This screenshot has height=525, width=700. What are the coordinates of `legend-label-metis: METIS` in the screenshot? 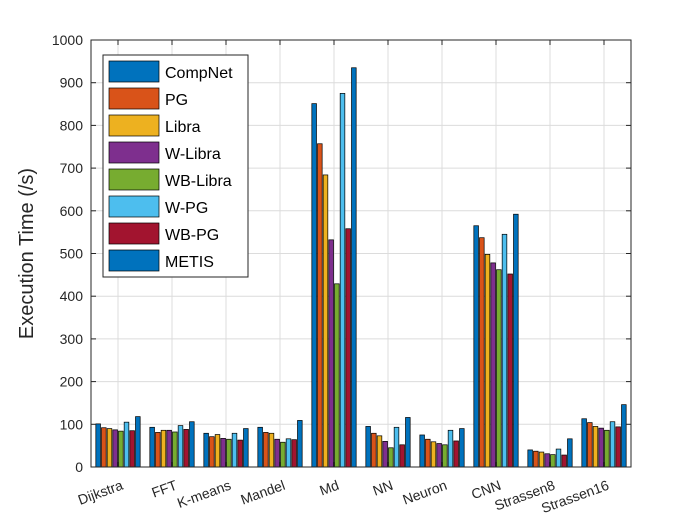 It's located at (189, 262).